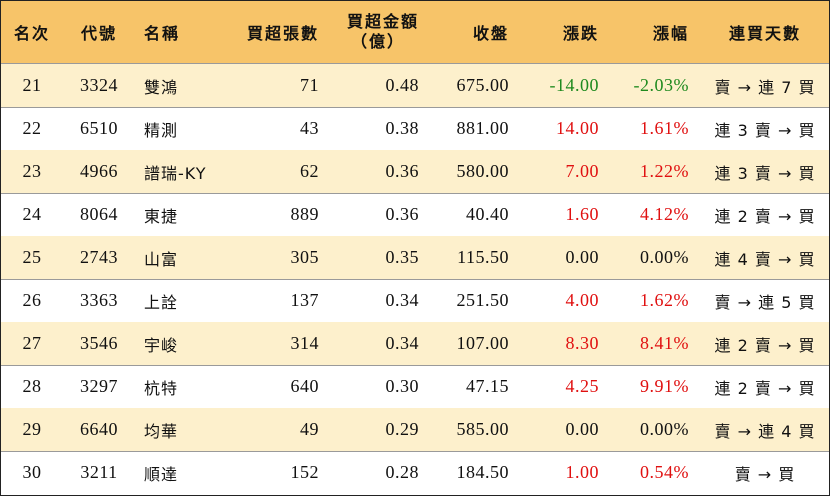  I want to click on cell-consecutive-days: 賣 → 連 4 買, so click(765, 431).